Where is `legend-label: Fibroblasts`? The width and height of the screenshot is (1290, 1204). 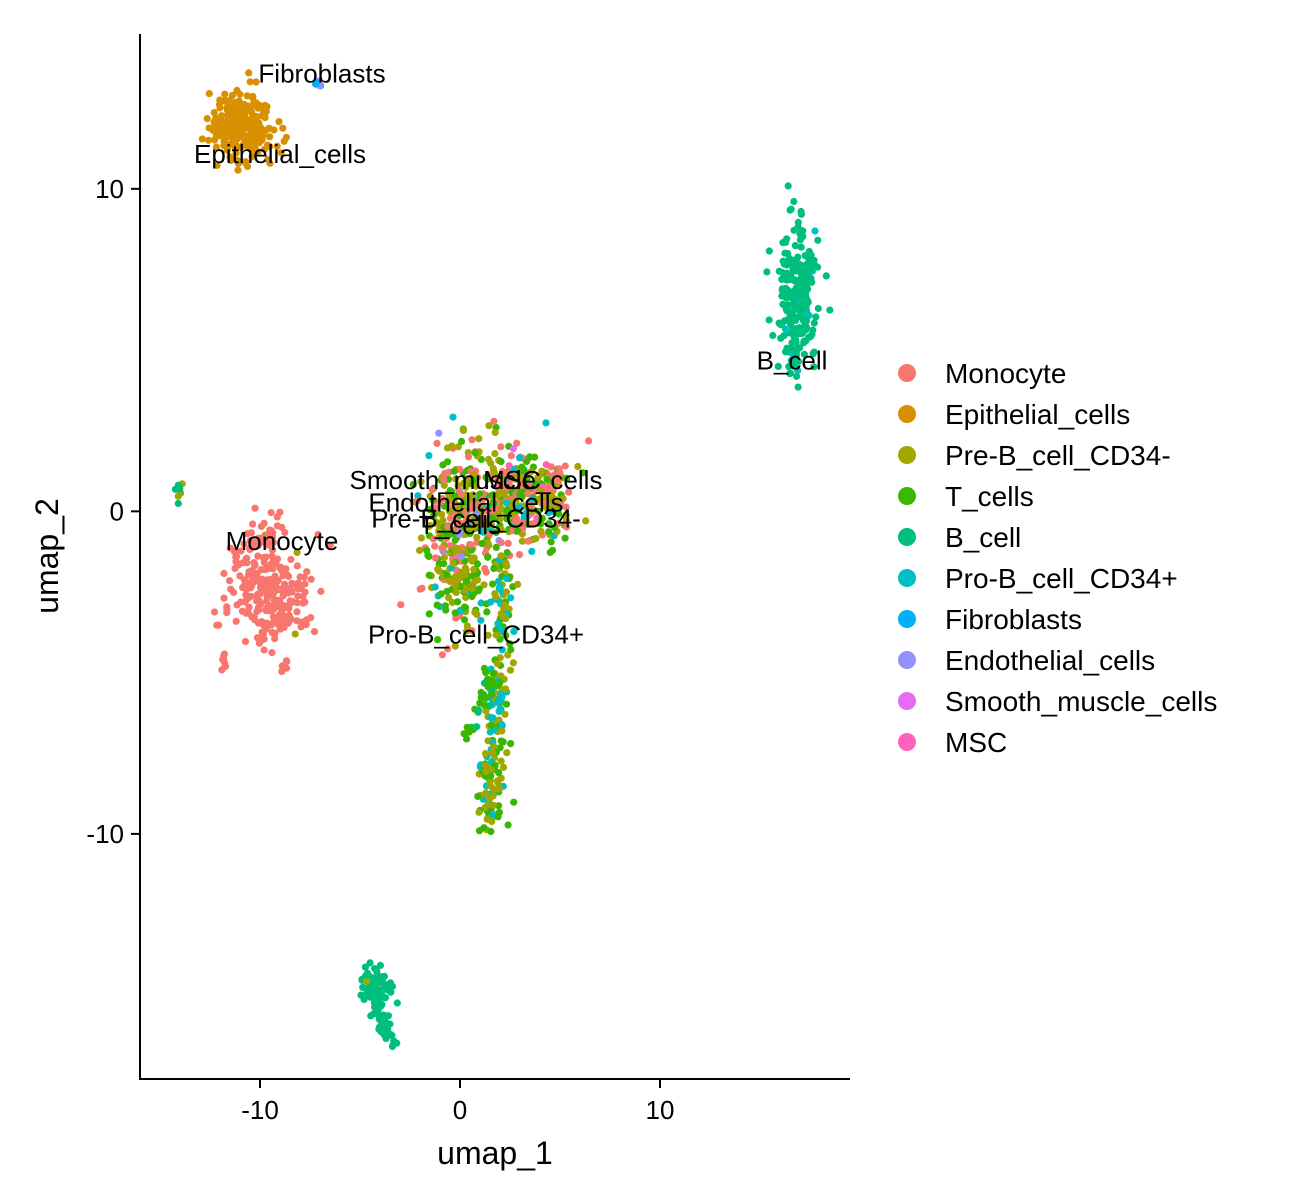 legend-label: Fibroblasts is located at coordinates (1013, 619).